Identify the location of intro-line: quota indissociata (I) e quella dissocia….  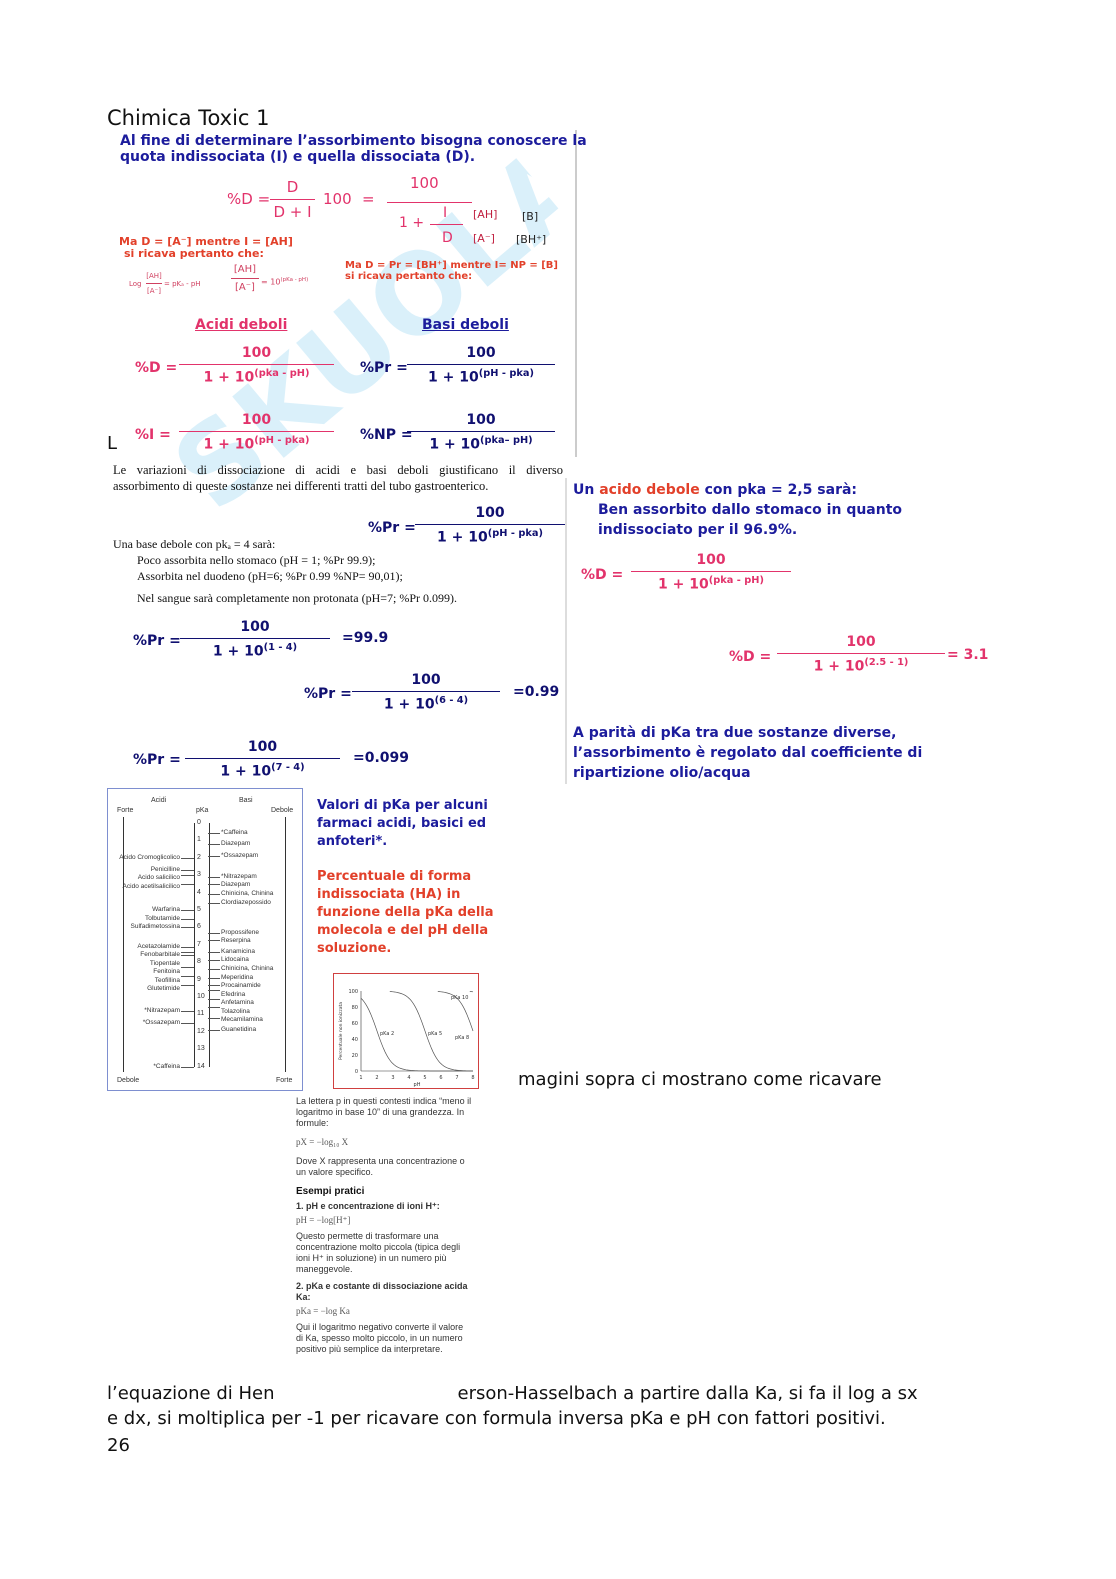
(298, 157).